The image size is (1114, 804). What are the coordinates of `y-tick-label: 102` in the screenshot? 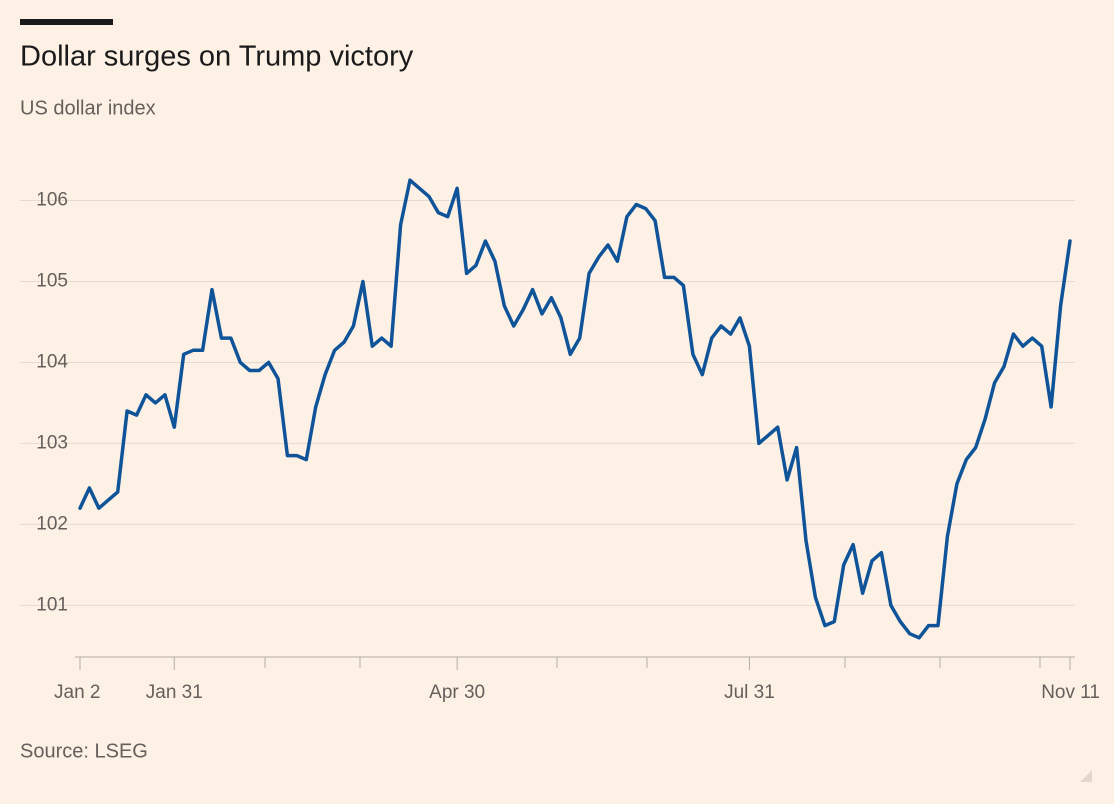 It's located at (52, 523).